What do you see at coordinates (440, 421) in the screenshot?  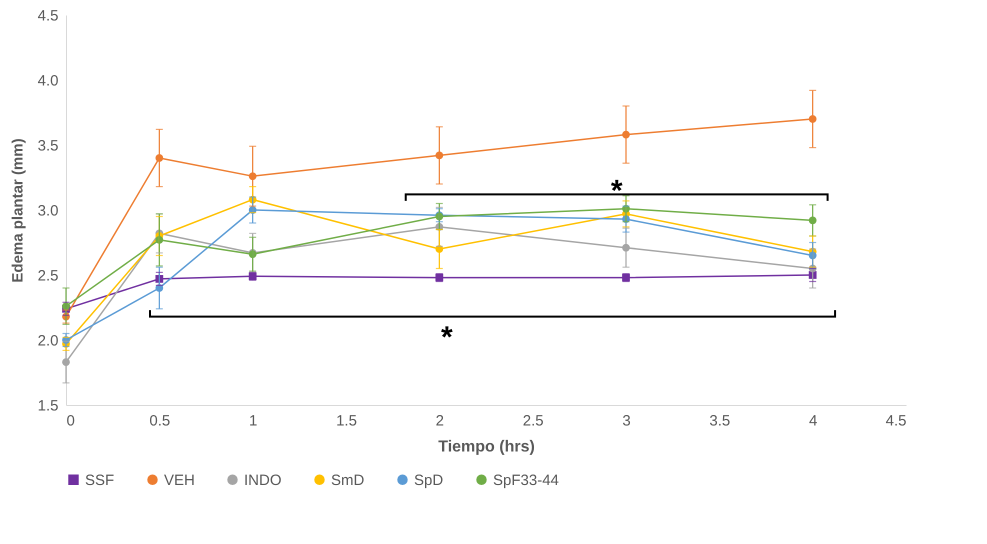 I see `x-tick-label: 2` at bounding box center [440, 421].